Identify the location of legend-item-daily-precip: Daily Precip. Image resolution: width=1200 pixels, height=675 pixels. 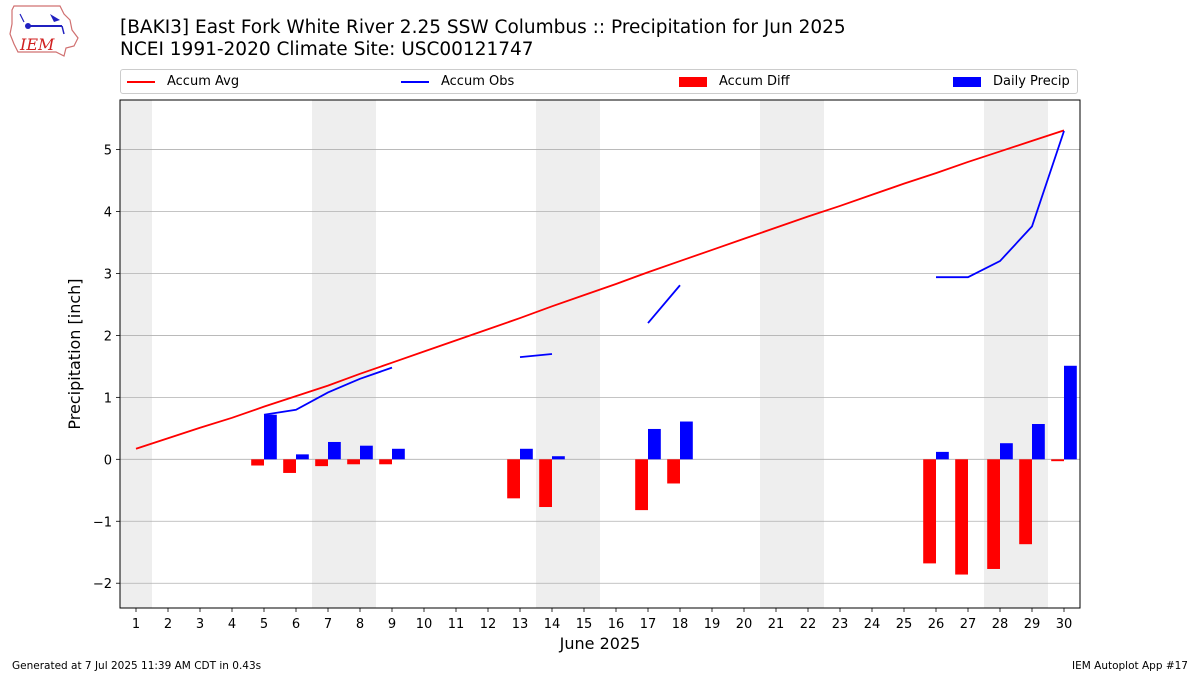
(1011, 81).